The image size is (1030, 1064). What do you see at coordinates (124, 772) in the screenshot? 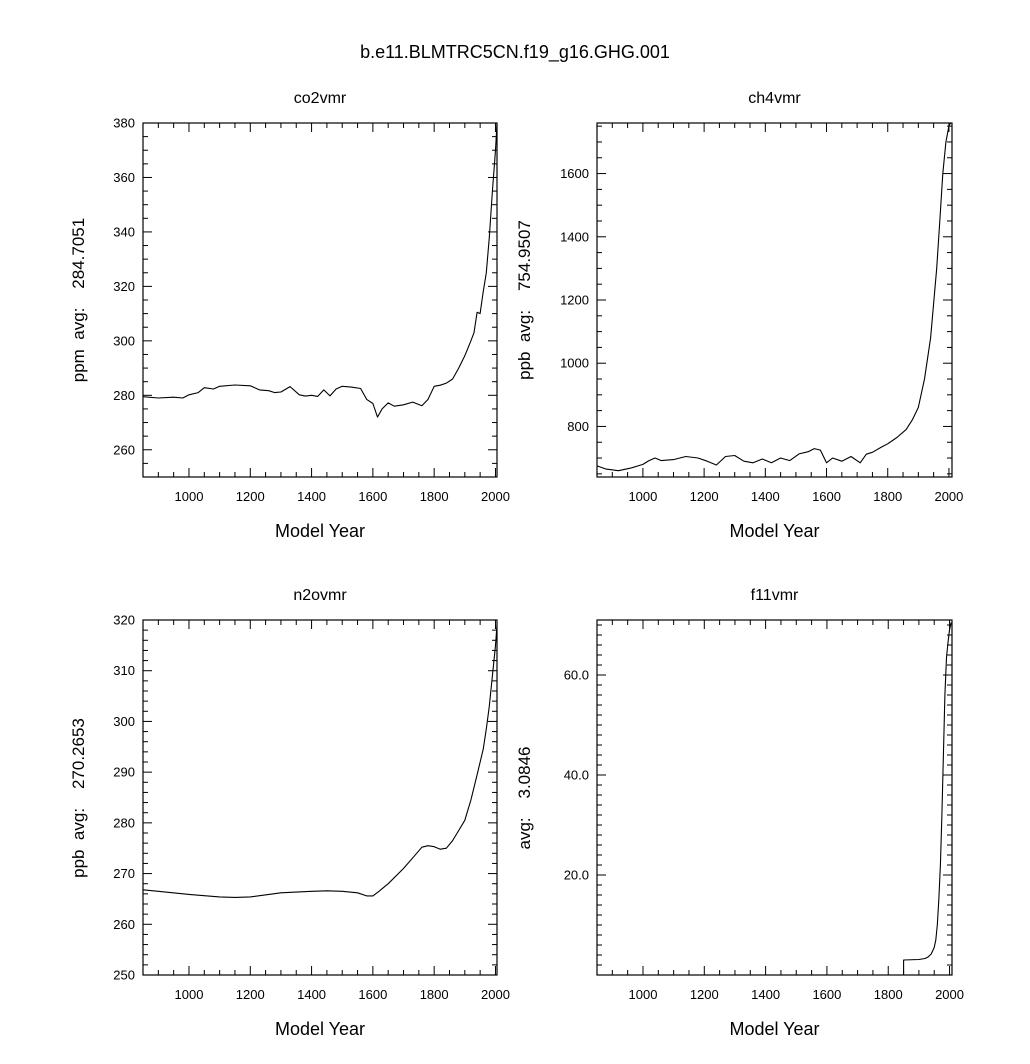
I see `y-tick-label: 290` at bounding box center [124, 772].